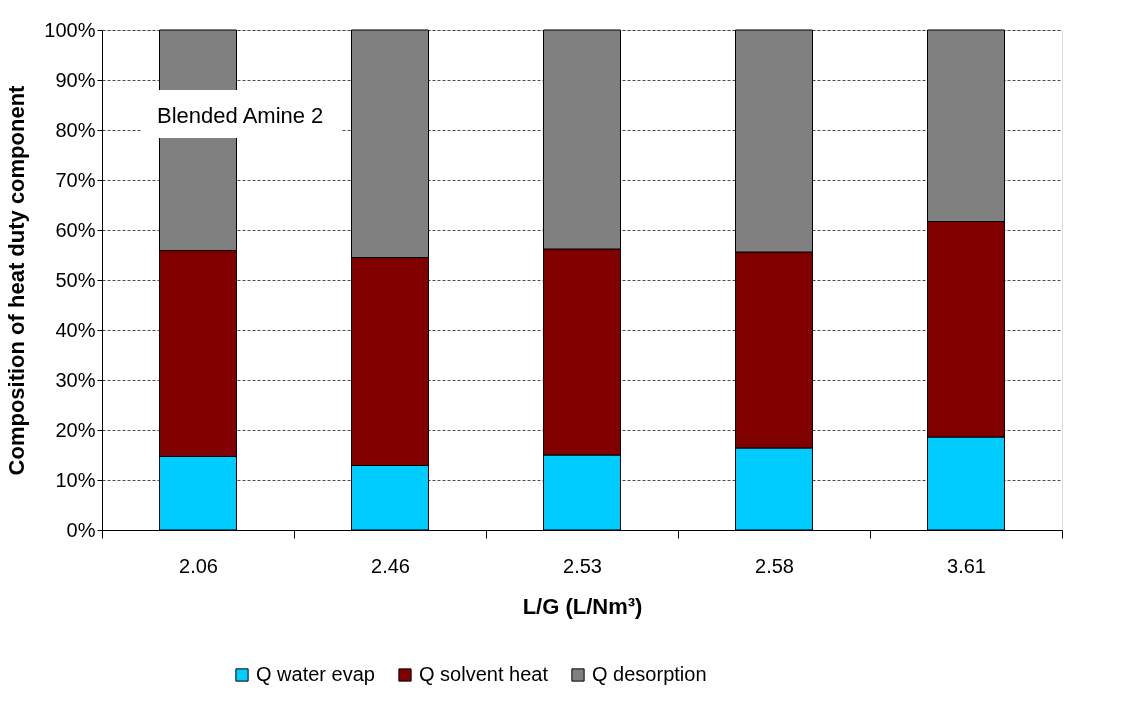 This screenshot has height=715, width=1121. What do you see at coordinates (649, 674) in the screenshot?
I see `legend-label: Q desorption` at bounding box center [649, 674].